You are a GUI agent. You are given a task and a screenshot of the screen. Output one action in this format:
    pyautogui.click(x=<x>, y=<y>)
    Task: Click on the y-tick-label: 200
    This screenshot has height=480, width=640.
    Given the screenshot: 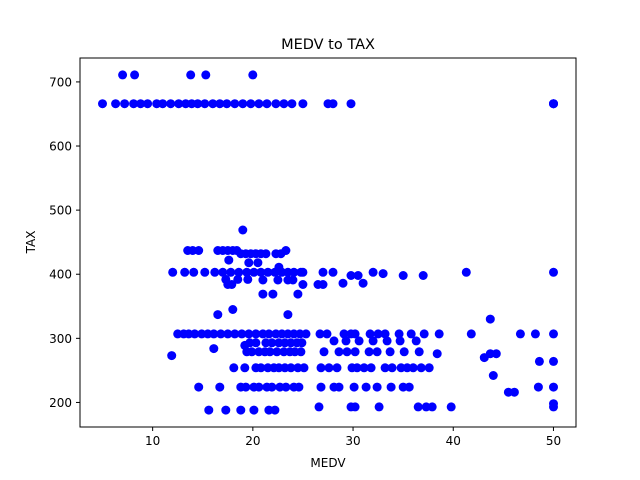 What is the action you would take?
    pyautogui.click(x=60, y=403)
    